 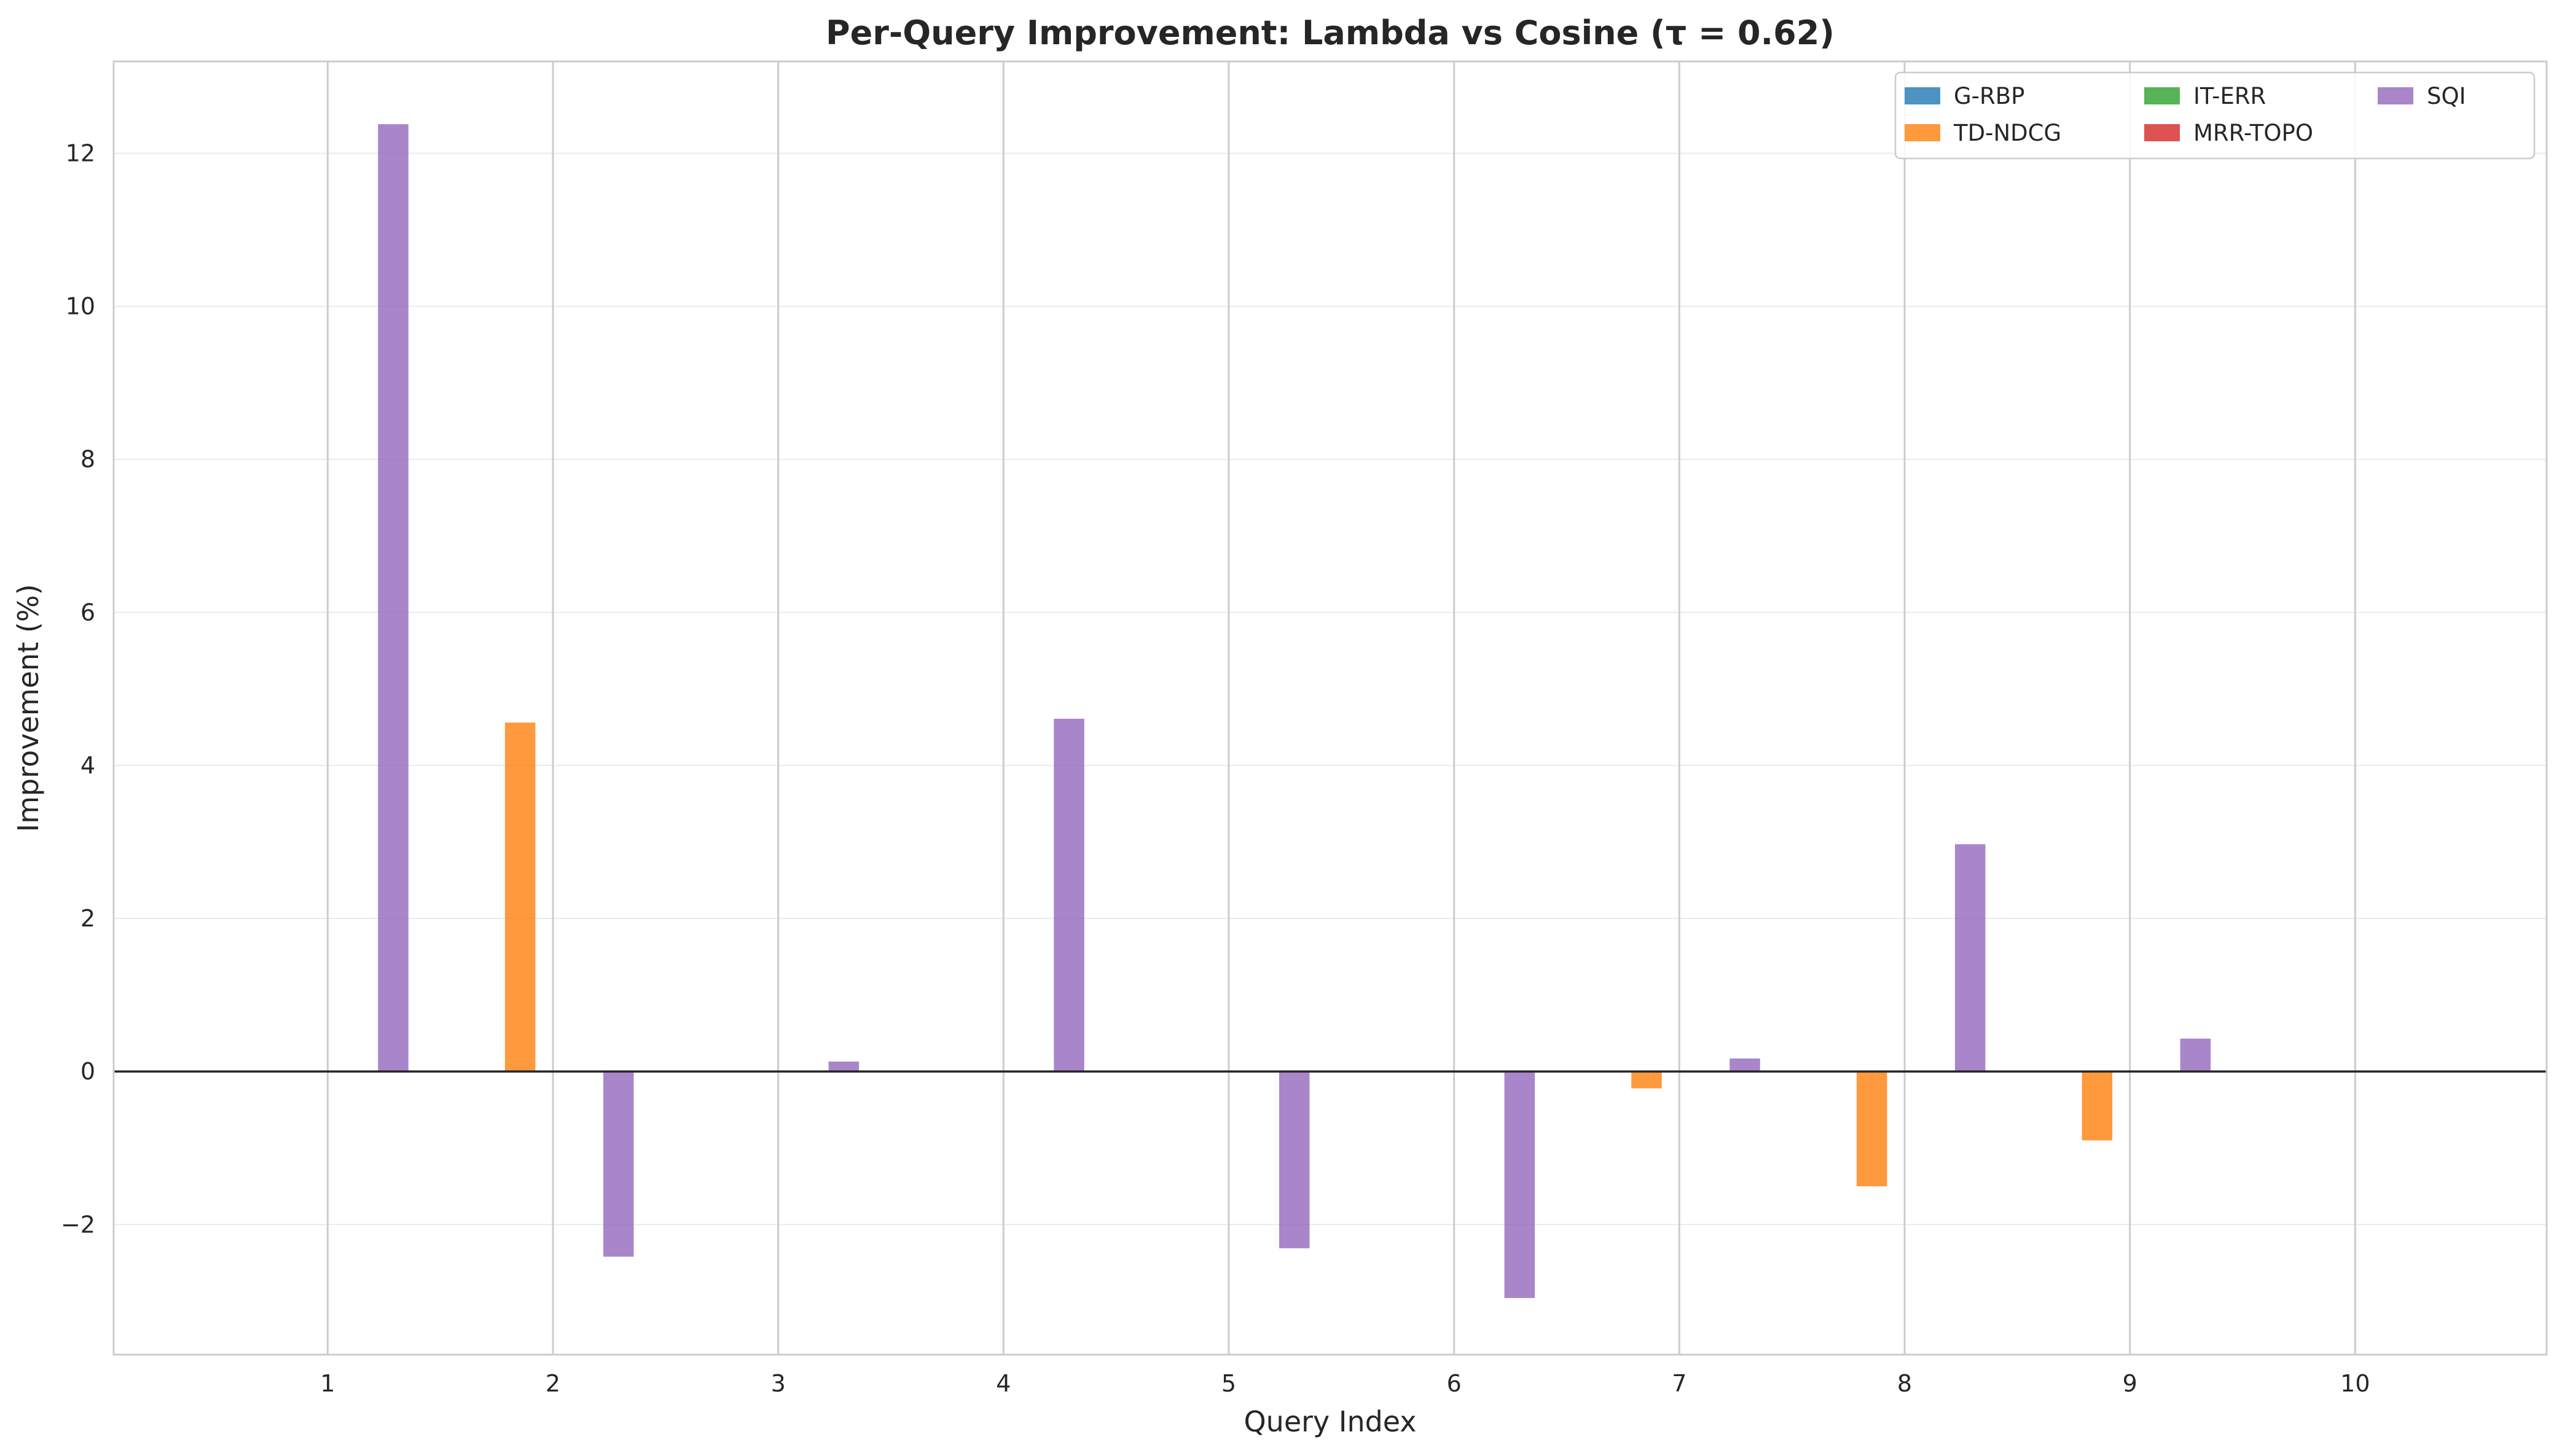 I want to click on x-tick-label: 2, so click(x=553, y=1383).